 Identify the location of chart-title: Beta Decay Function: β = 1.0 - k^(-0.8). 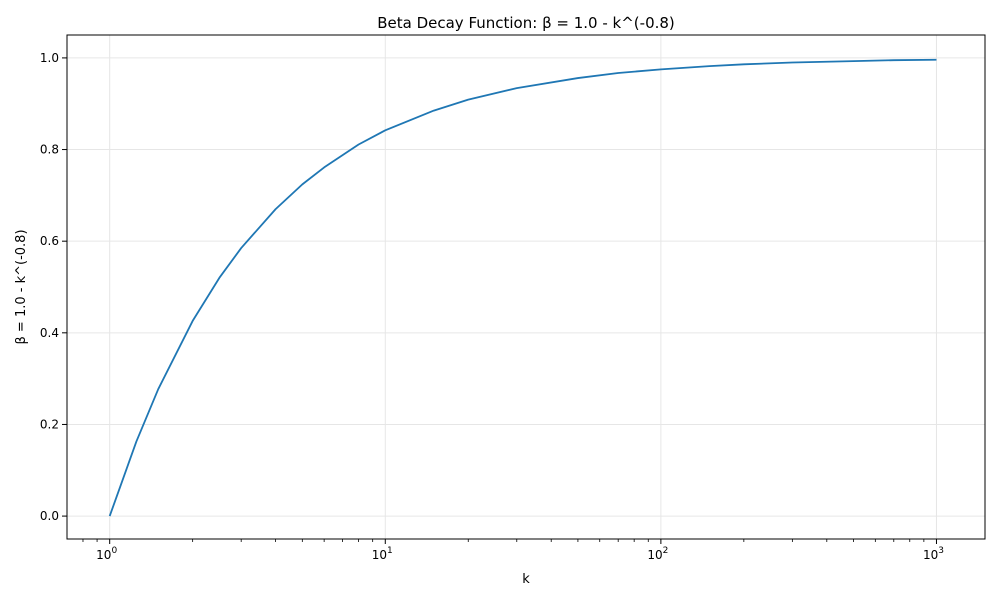
(526, 23).